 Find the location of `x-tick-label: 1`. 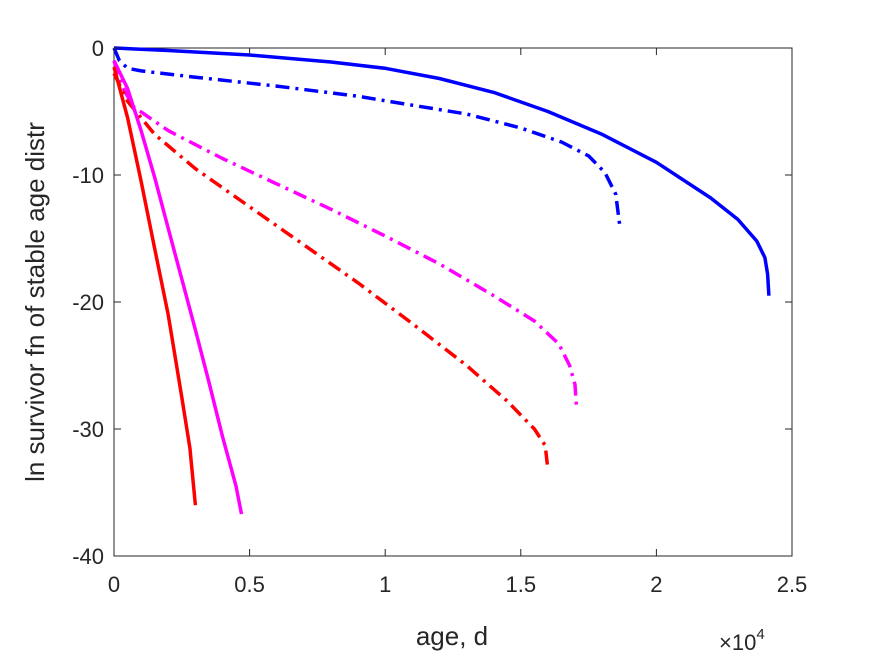

x-tick-label: 1 is located at coordinates (385, 584).